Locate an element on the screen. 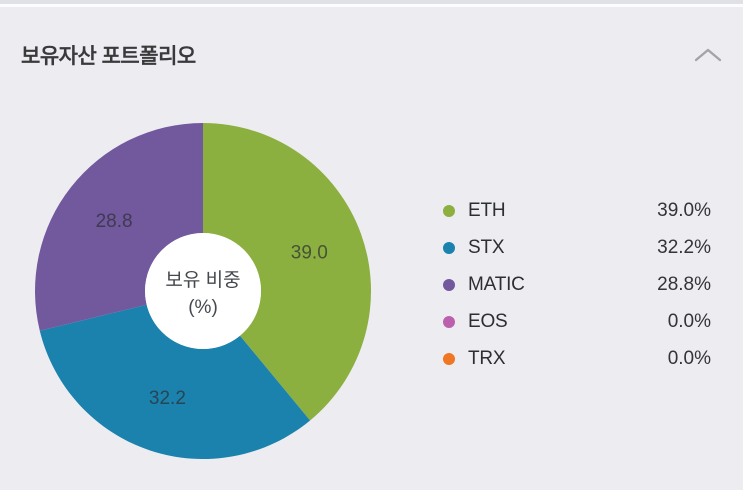 This screenshot has height=490, width=743. legend-item-trx: TRX 0.0% is located at coordinates (577, 358).